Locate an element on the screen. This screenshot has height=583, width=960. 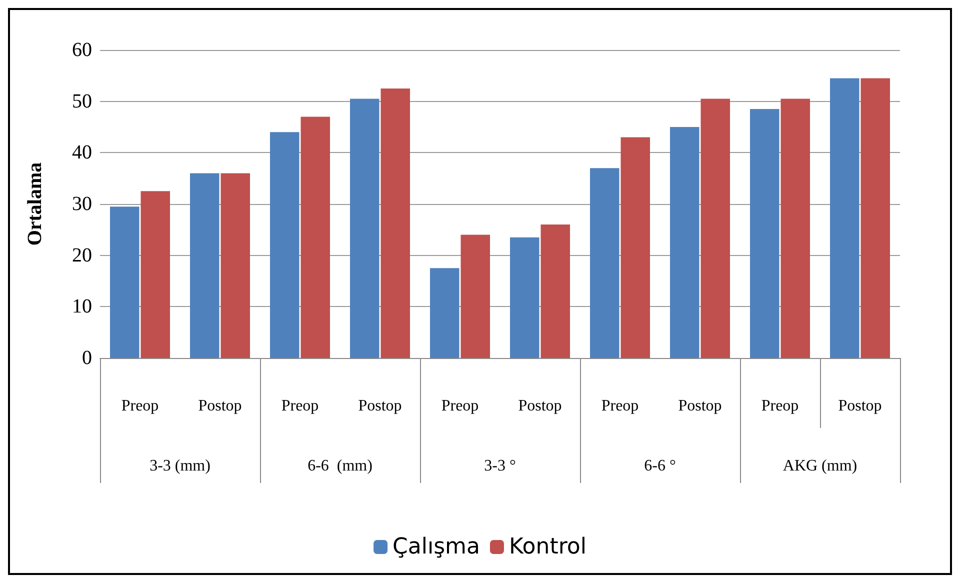
y-tick-label: 40 is located at coordinates (82, 153).